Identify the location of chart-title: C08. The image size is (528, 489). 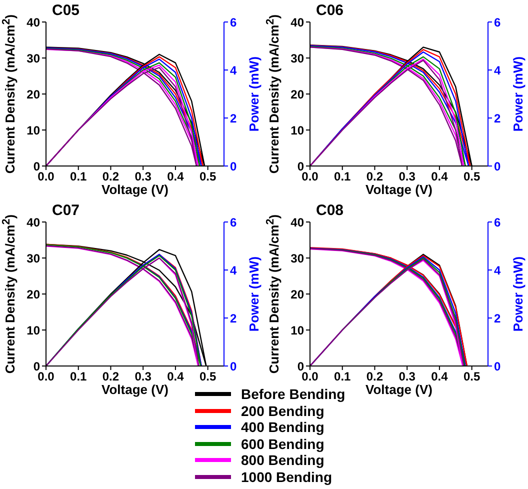
(330, 210).